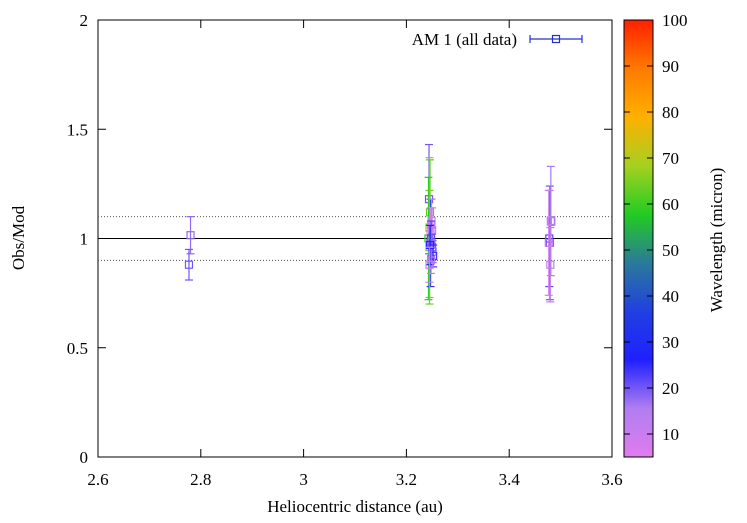 This screenshot has height=523, width=747. I want to click on x-tick-label: 3.4, so click(510, 479).